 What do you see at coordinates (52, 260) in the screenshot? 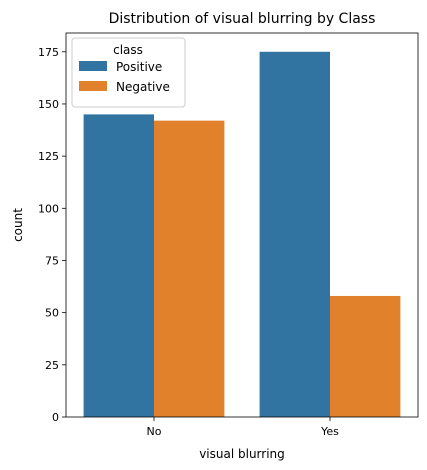
I see `y-tick-label: 75` at bounding box center [52, 260].